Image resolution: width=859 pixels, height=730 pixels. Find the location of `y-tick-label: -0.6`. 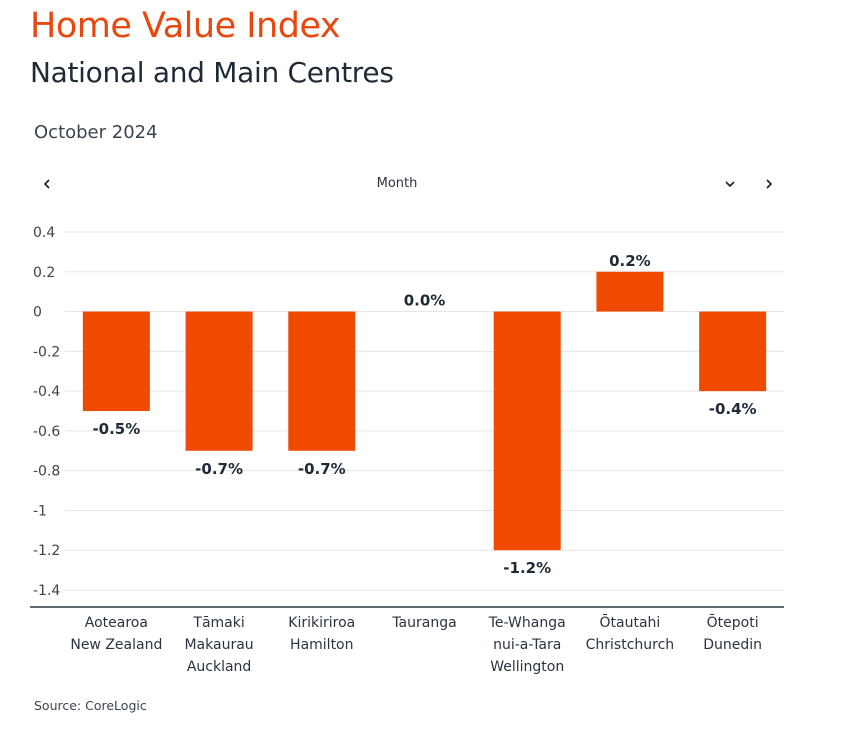

y-tick-label: -0.6 is located at coordinates (46, 432).